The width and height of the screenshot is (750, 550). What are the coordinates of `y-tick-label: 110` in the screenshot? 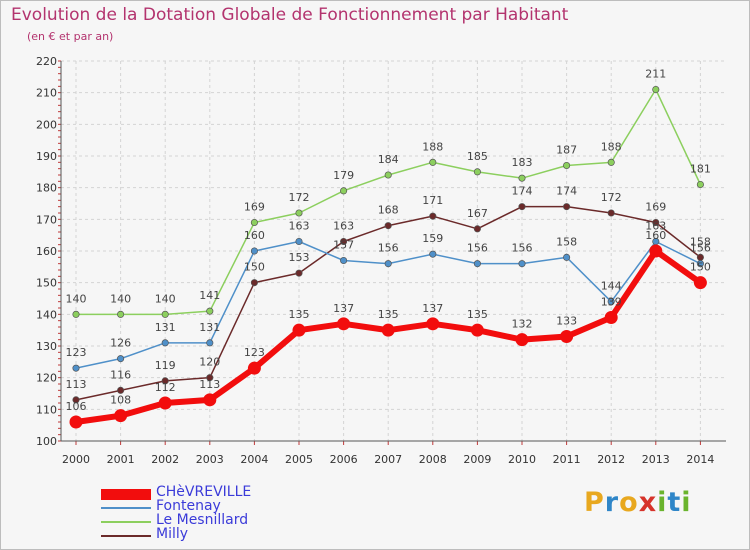 It's located at (46, 409).